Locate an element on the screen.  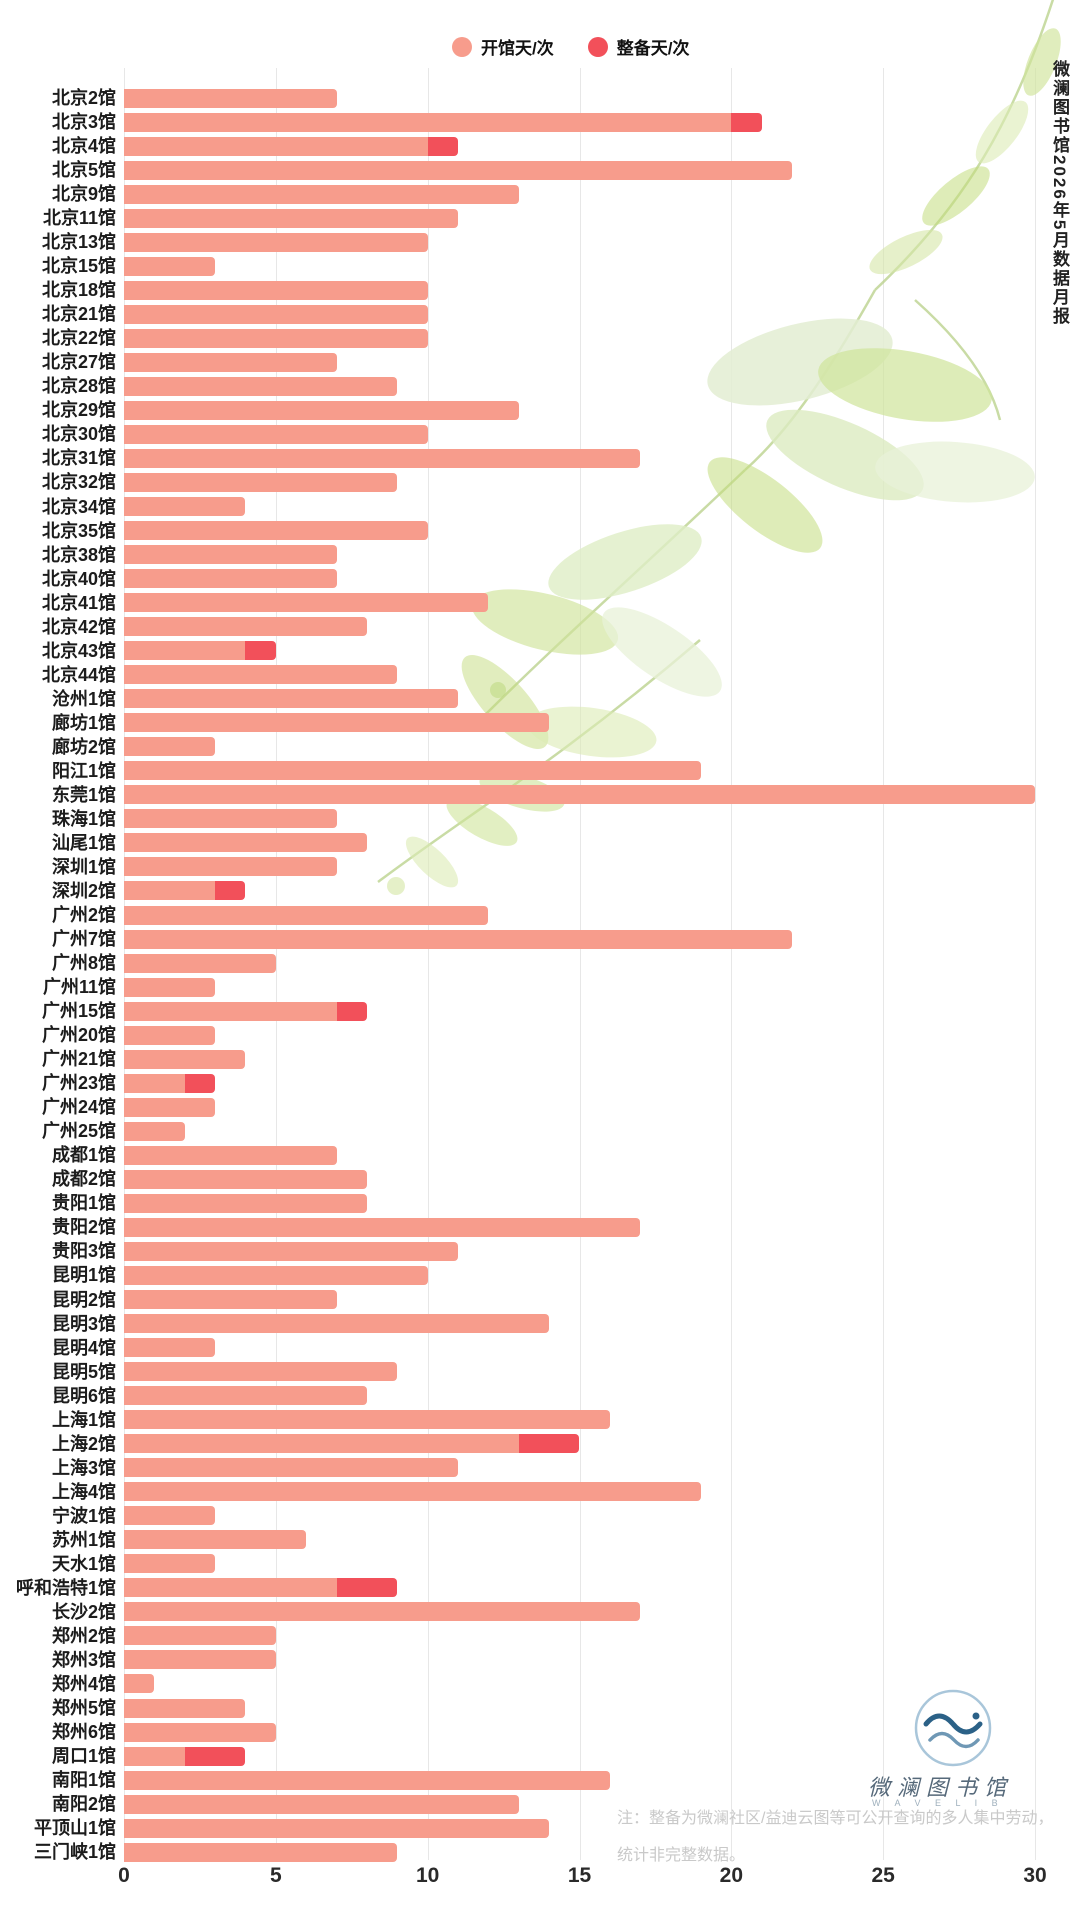
category-label: 北京9馆 is located at coordinates (83, 194).